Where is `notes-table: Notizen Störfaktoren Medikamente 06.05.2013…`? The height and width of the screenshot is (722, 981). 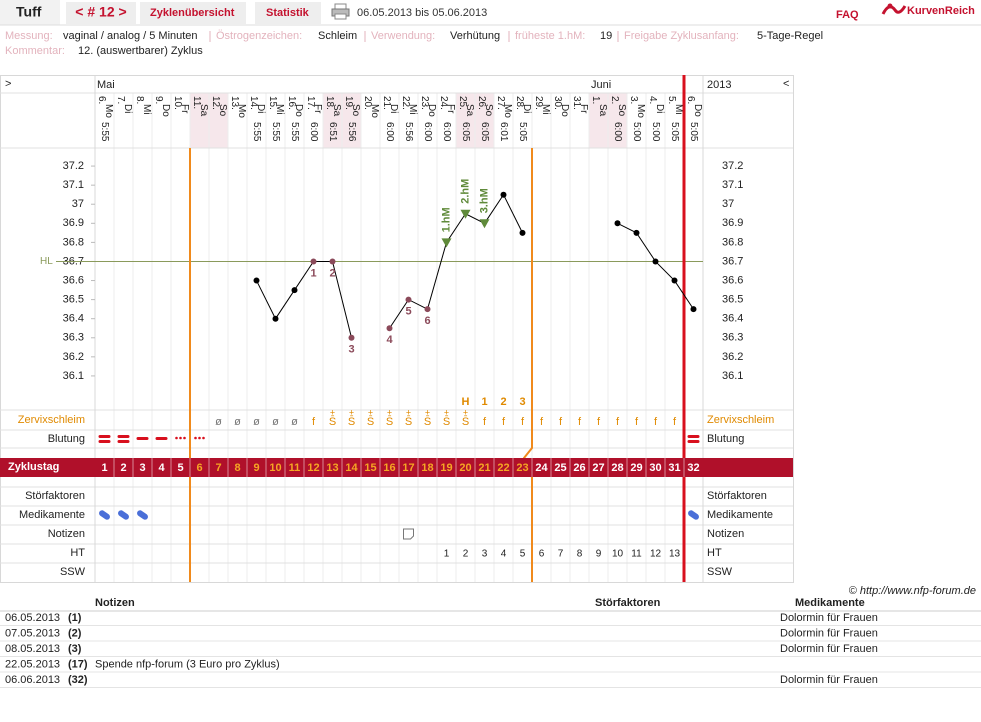
notes-table: Notizen Störfaktoren Medikamente 06.05.2013… is located at coordinates (490, 642).